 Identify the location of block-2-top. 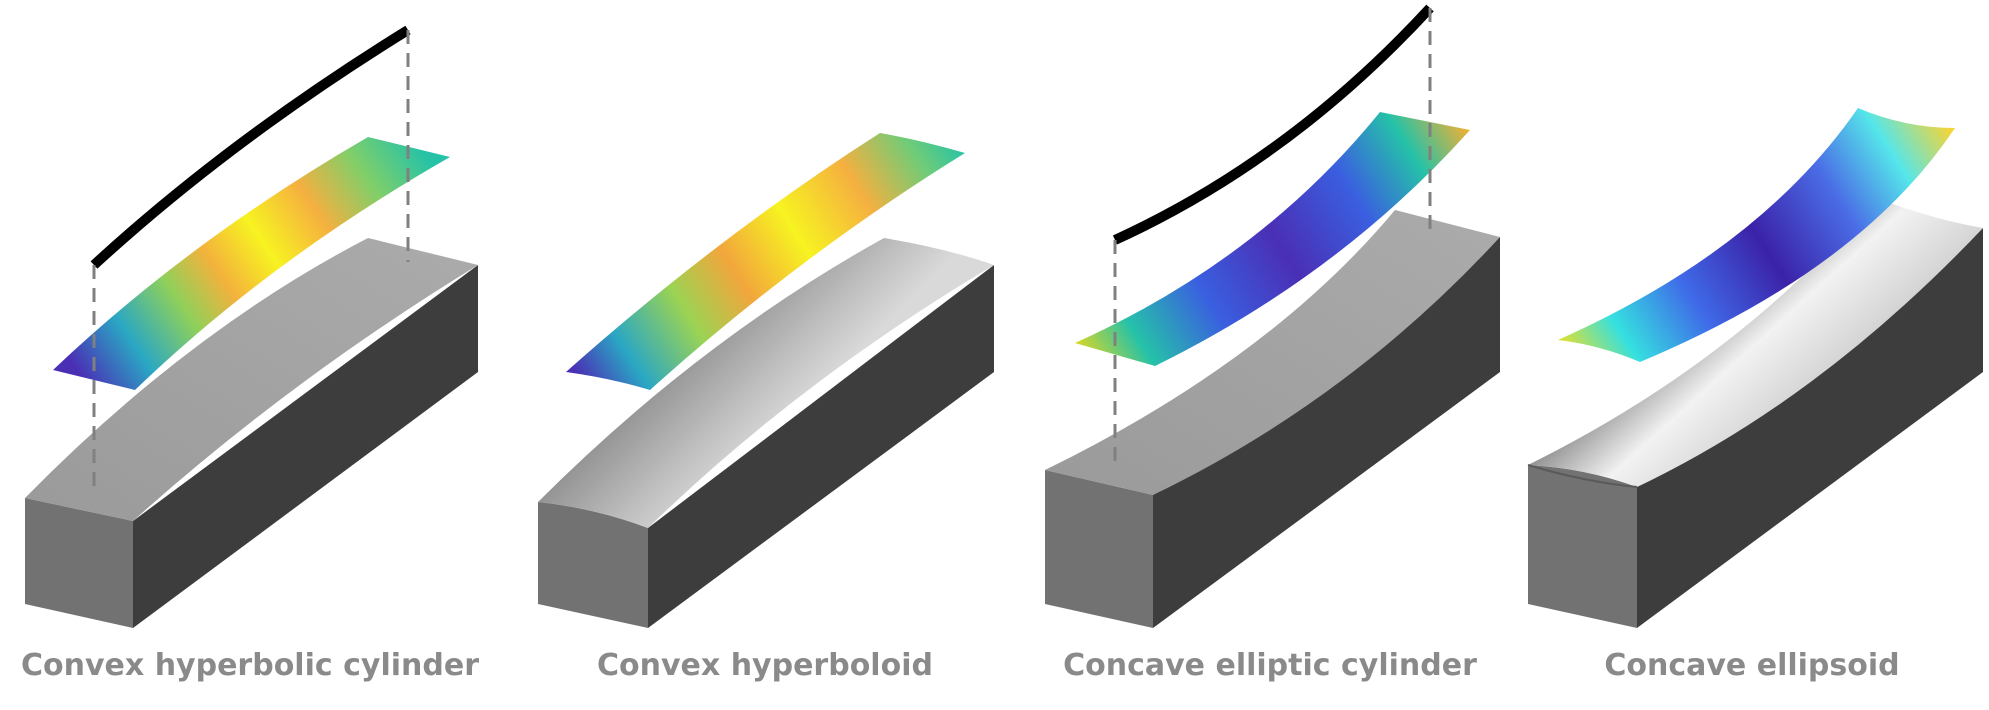
(766, 383).